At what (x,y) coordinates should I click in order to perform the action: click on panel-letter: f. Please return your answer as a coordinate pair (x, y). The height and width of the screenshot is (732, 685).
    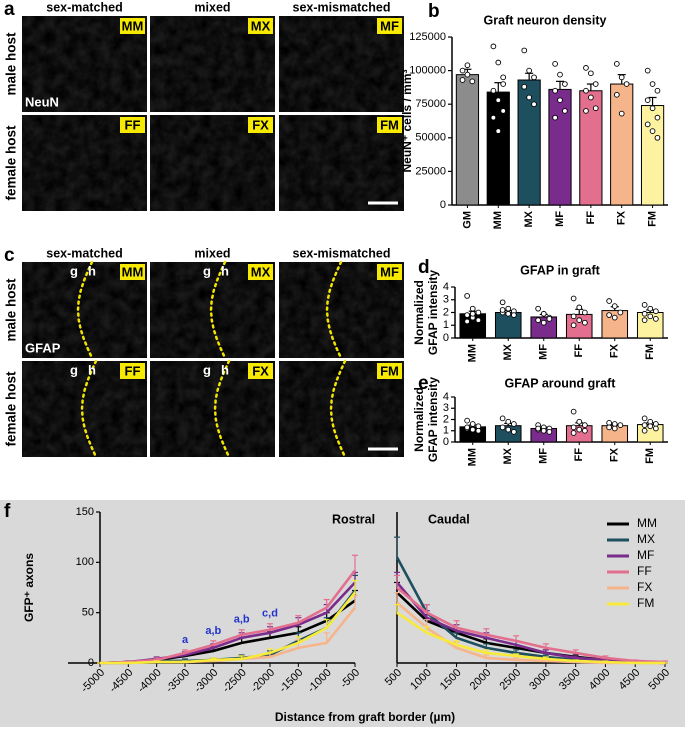
    Looking at the image, I should click on (7, 511).